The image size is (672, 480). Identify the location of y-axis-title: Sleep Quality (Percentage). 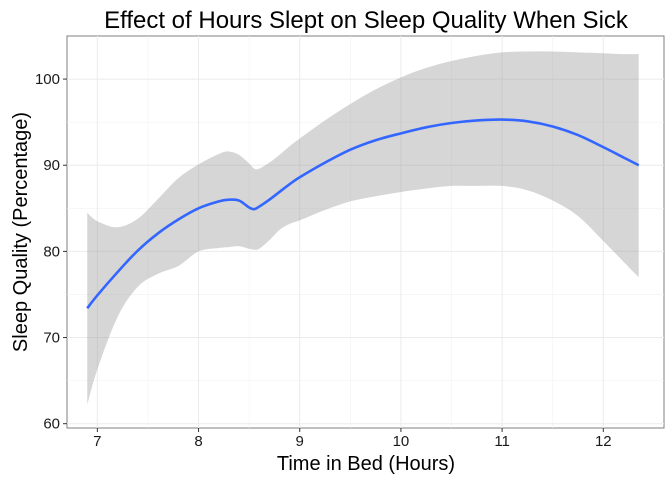
(21, 232).